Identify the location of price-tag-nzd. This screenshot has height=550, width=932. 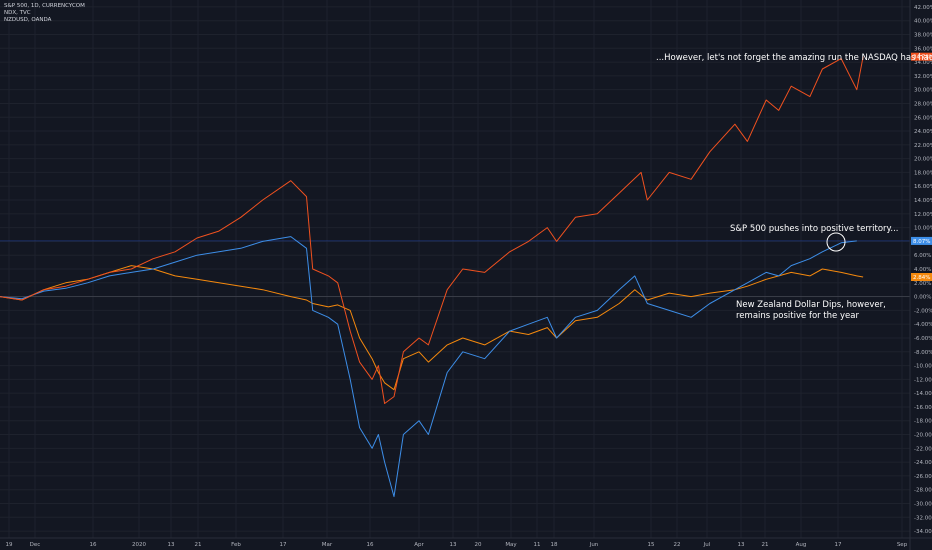
(921, 277).